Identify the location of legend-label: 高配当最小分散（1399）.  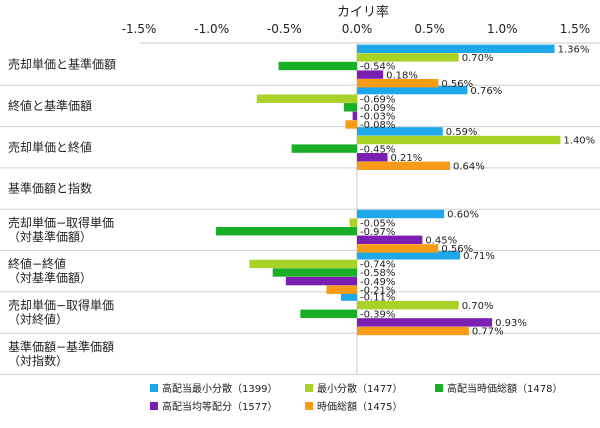
(219, 388).